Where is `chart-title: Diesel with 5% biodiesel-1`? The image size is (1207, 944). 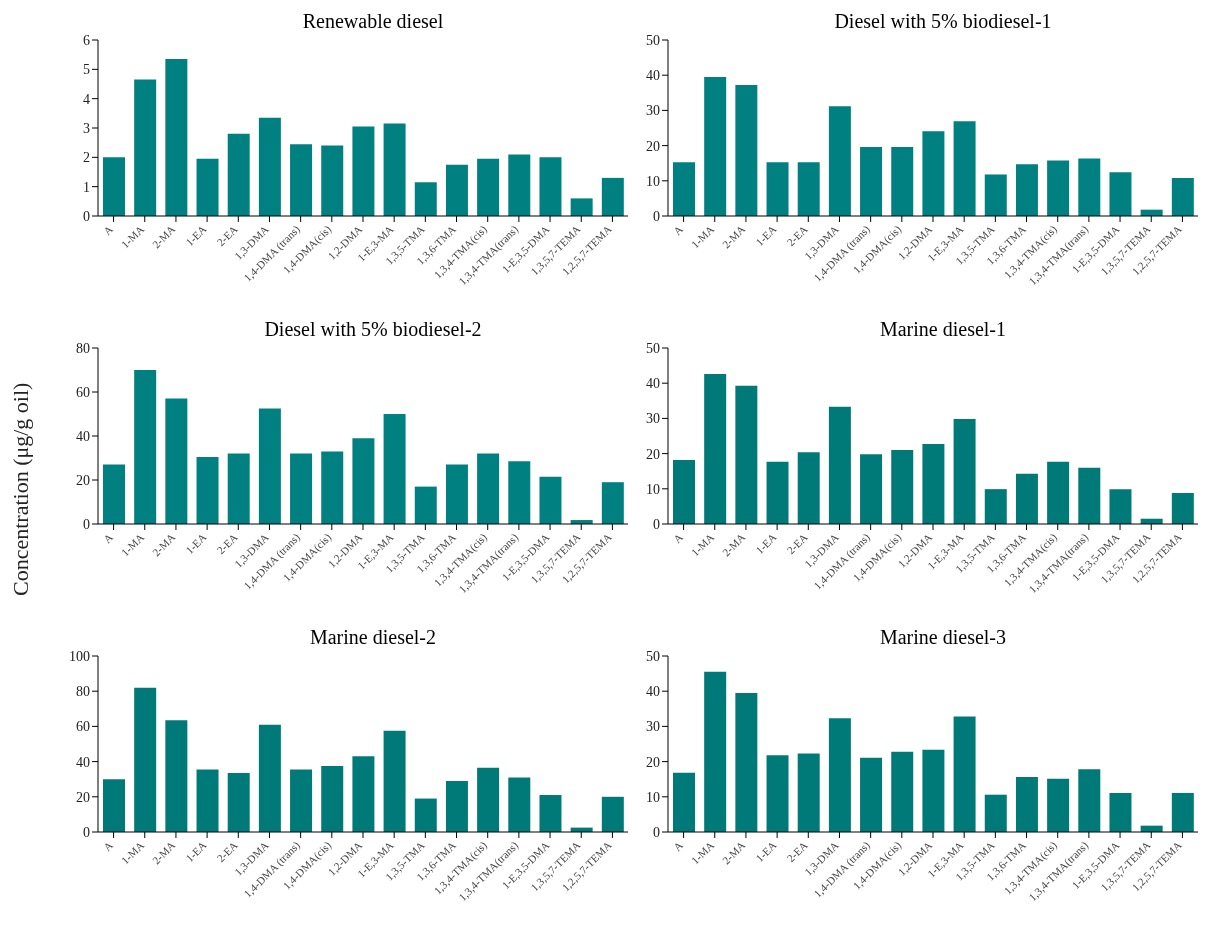
chart-title: Diesel with 5% biodiesel-1 is located at coordinates (943, 21).